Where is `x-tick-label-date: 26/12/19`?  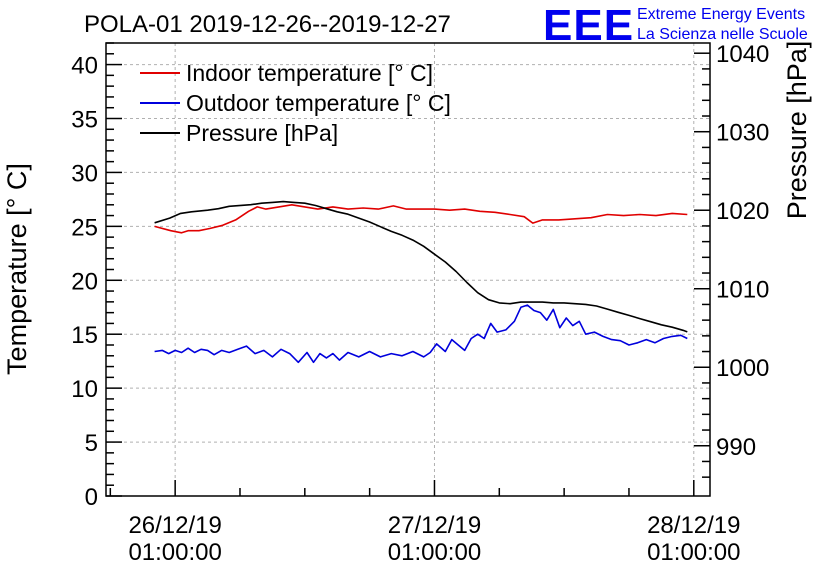 x-tick-label-date: 26/12/19 is located at coordinates (174, 525).